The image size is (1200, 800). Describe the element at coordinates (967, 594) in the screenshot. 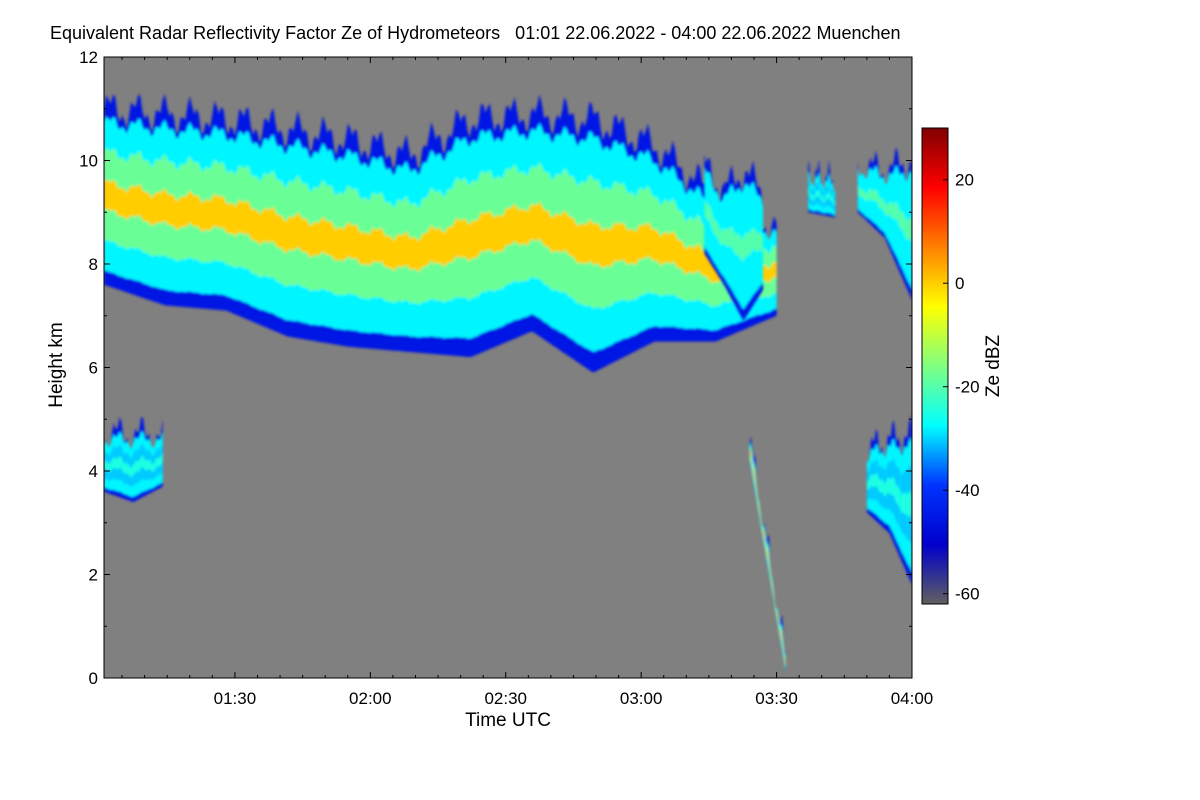

I see `colorbar-tick-label: -60` at that location.